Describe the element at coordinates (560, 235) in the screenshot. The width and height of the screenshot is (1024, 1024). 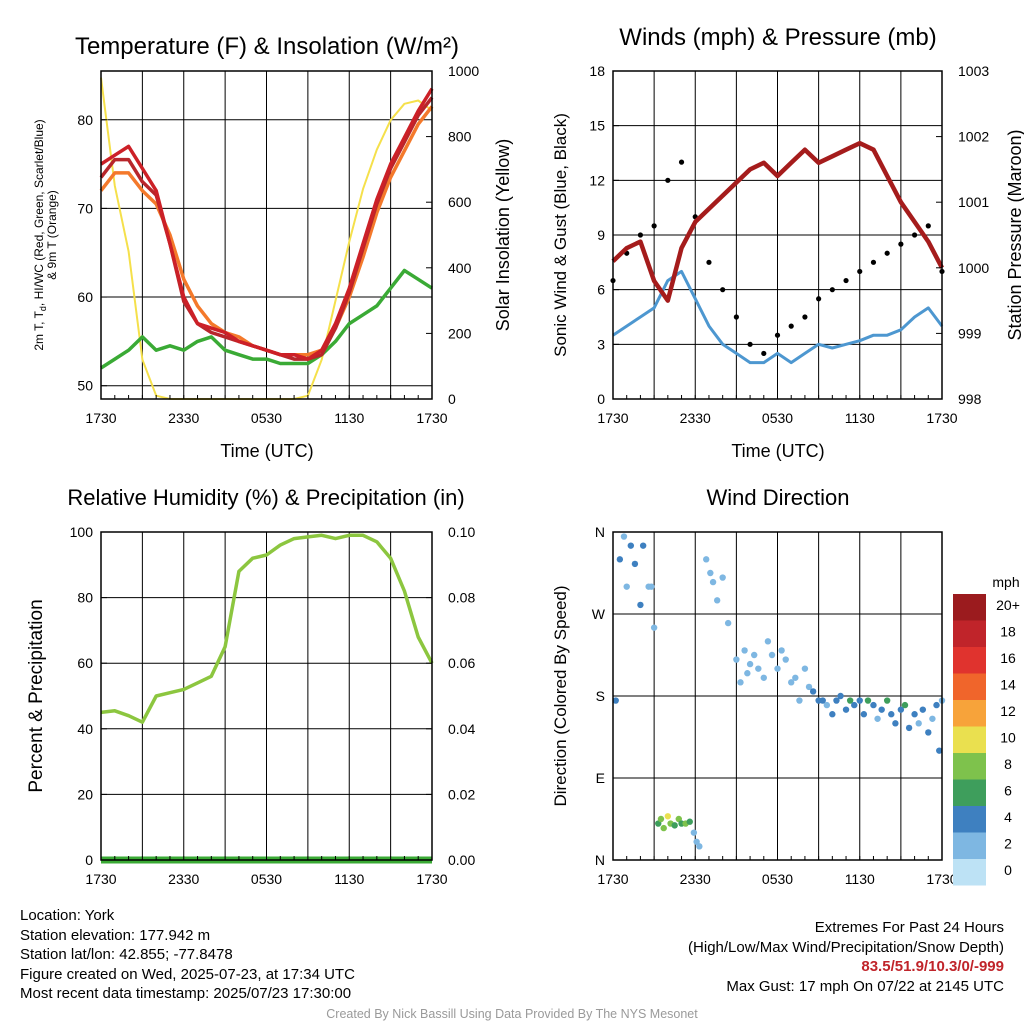
I see `wind-ylabel-left: Sonic Wind & Gust (Blue, Black)` at that location.